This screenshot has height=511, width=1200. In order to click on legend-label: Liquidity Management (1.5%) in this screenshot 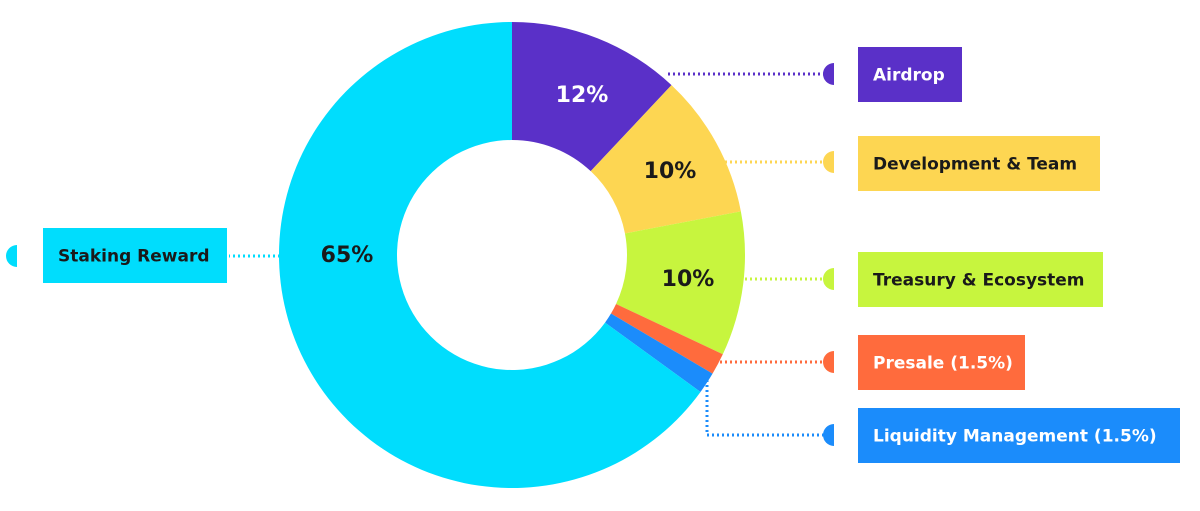, I will do `click(1015, 437)`.